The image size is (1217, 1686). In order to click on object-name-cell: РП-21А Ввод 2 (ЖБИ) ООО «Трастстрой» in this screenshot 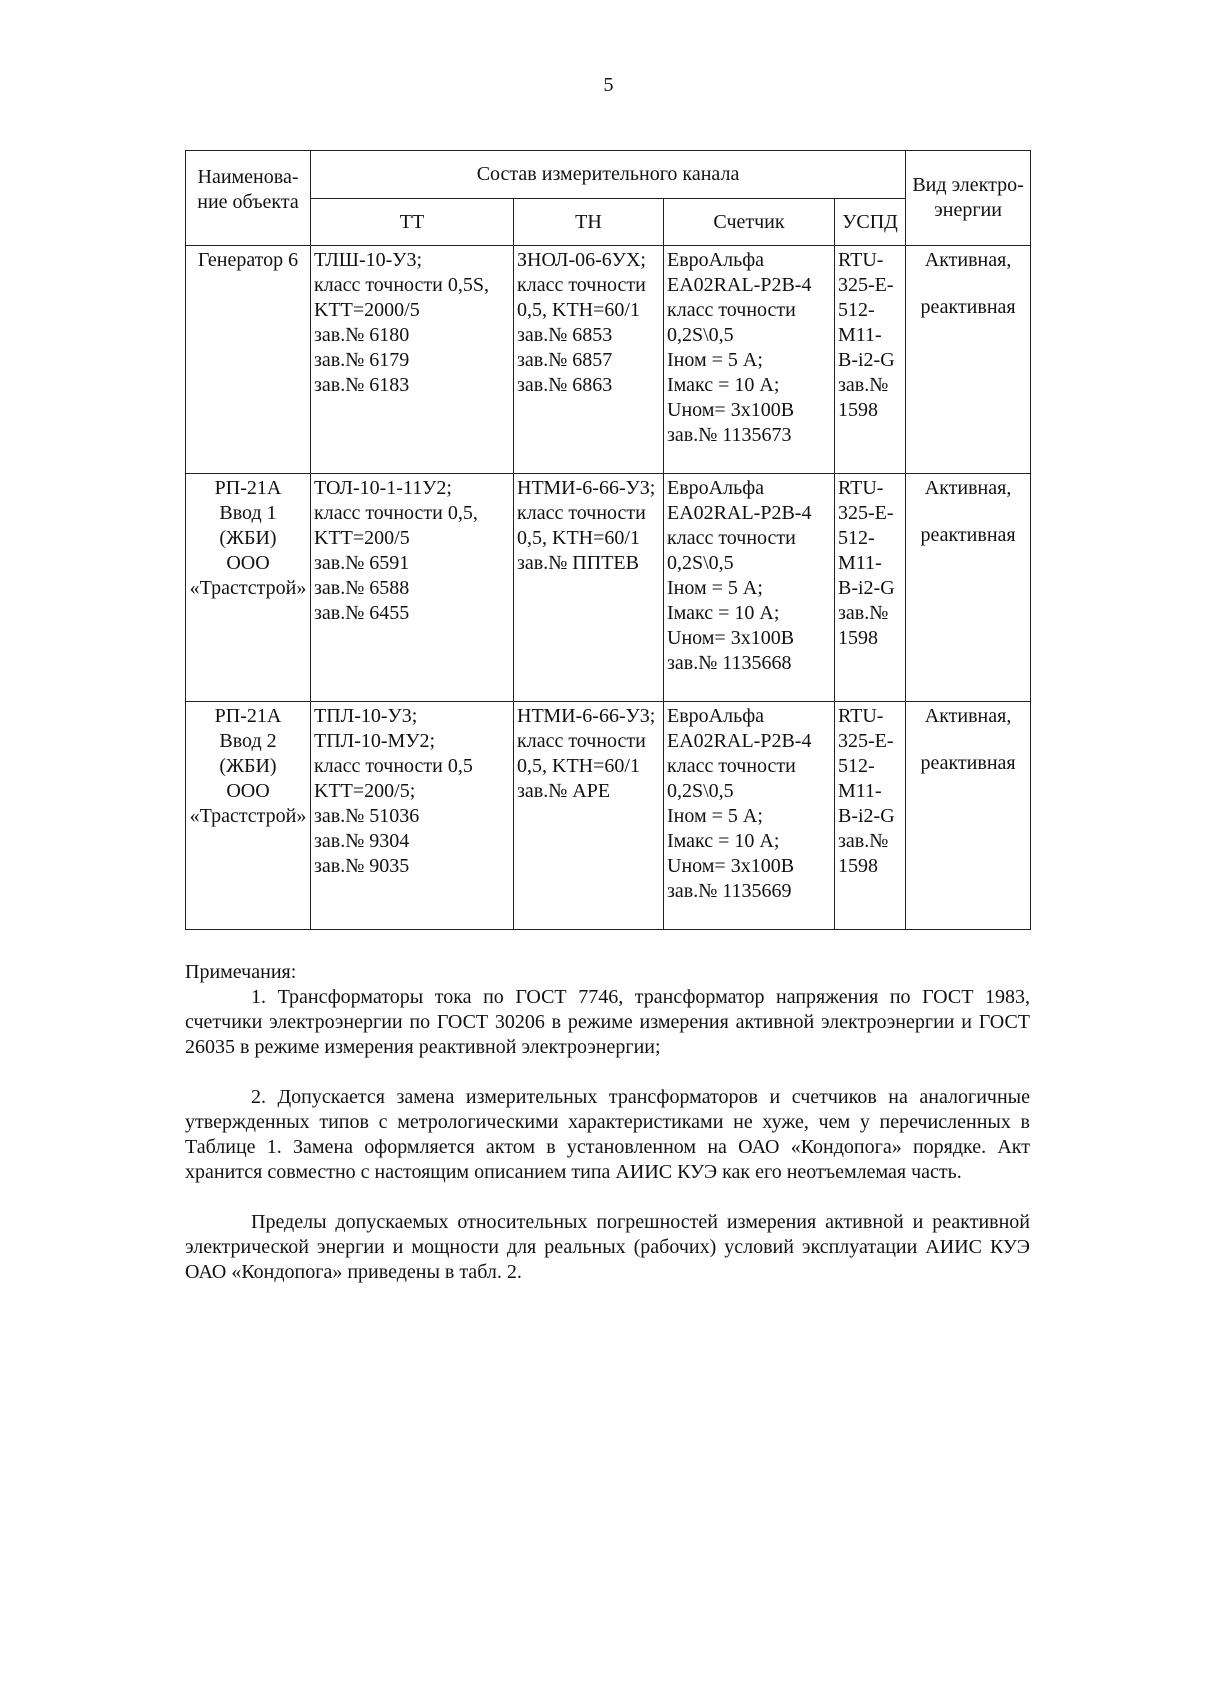, I will do `click(248, 815)`.